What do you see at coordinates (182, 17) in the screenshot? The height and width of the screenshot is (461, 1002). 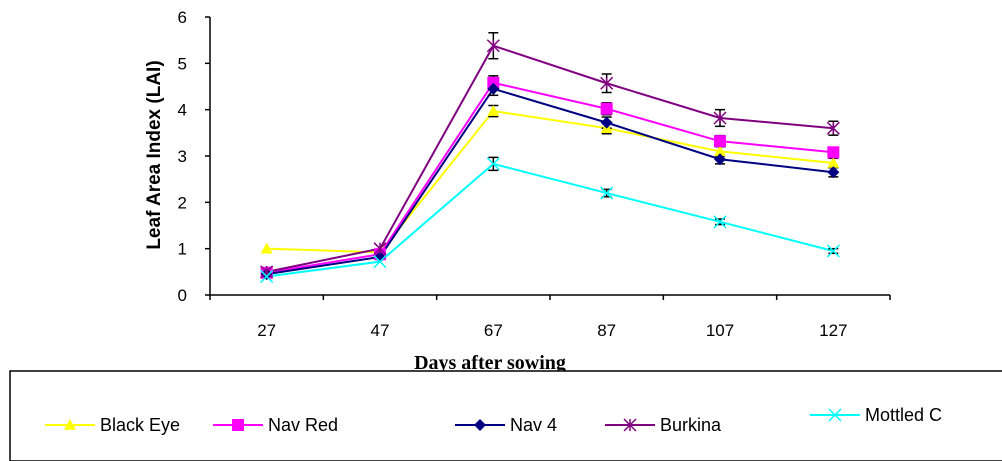 I see `y-tick-label: 6` at bounding box center [182, 17].